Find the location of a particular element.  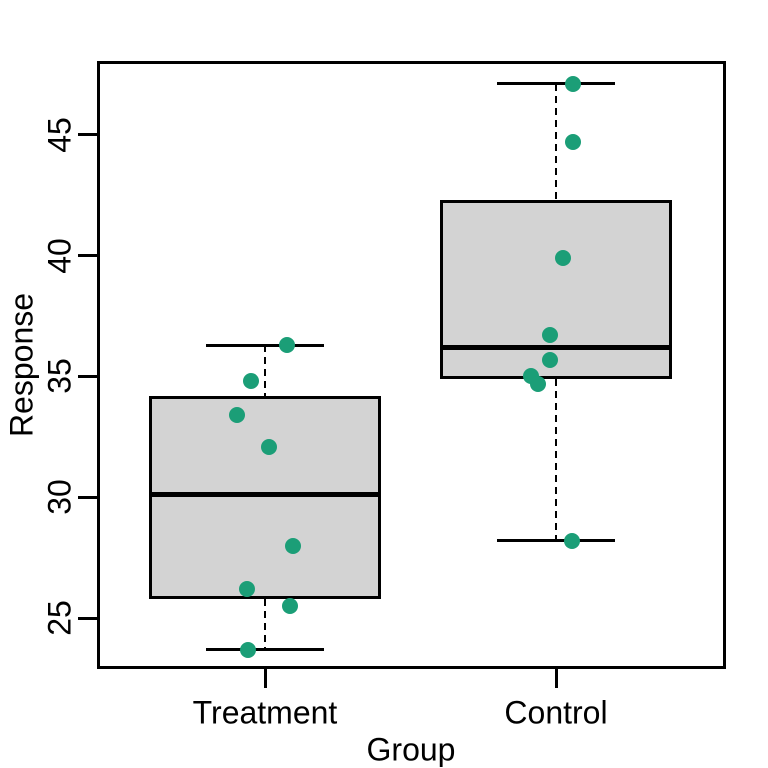

x-tick-label: Treatment is located at coordinates (265, 712).